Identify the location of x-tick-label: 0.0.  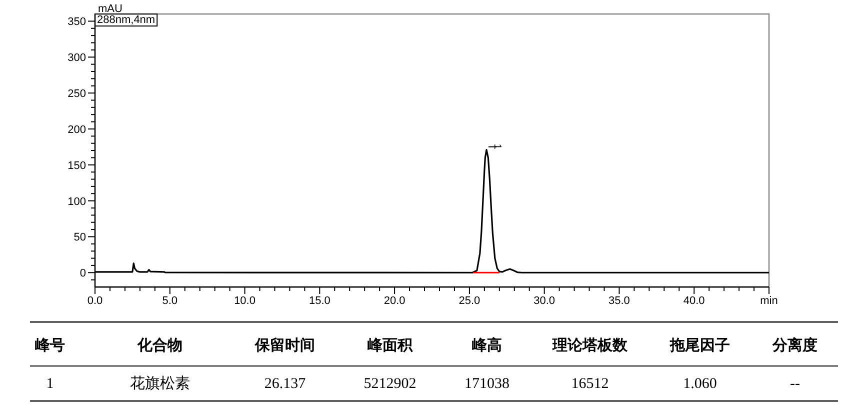
(95, 301).